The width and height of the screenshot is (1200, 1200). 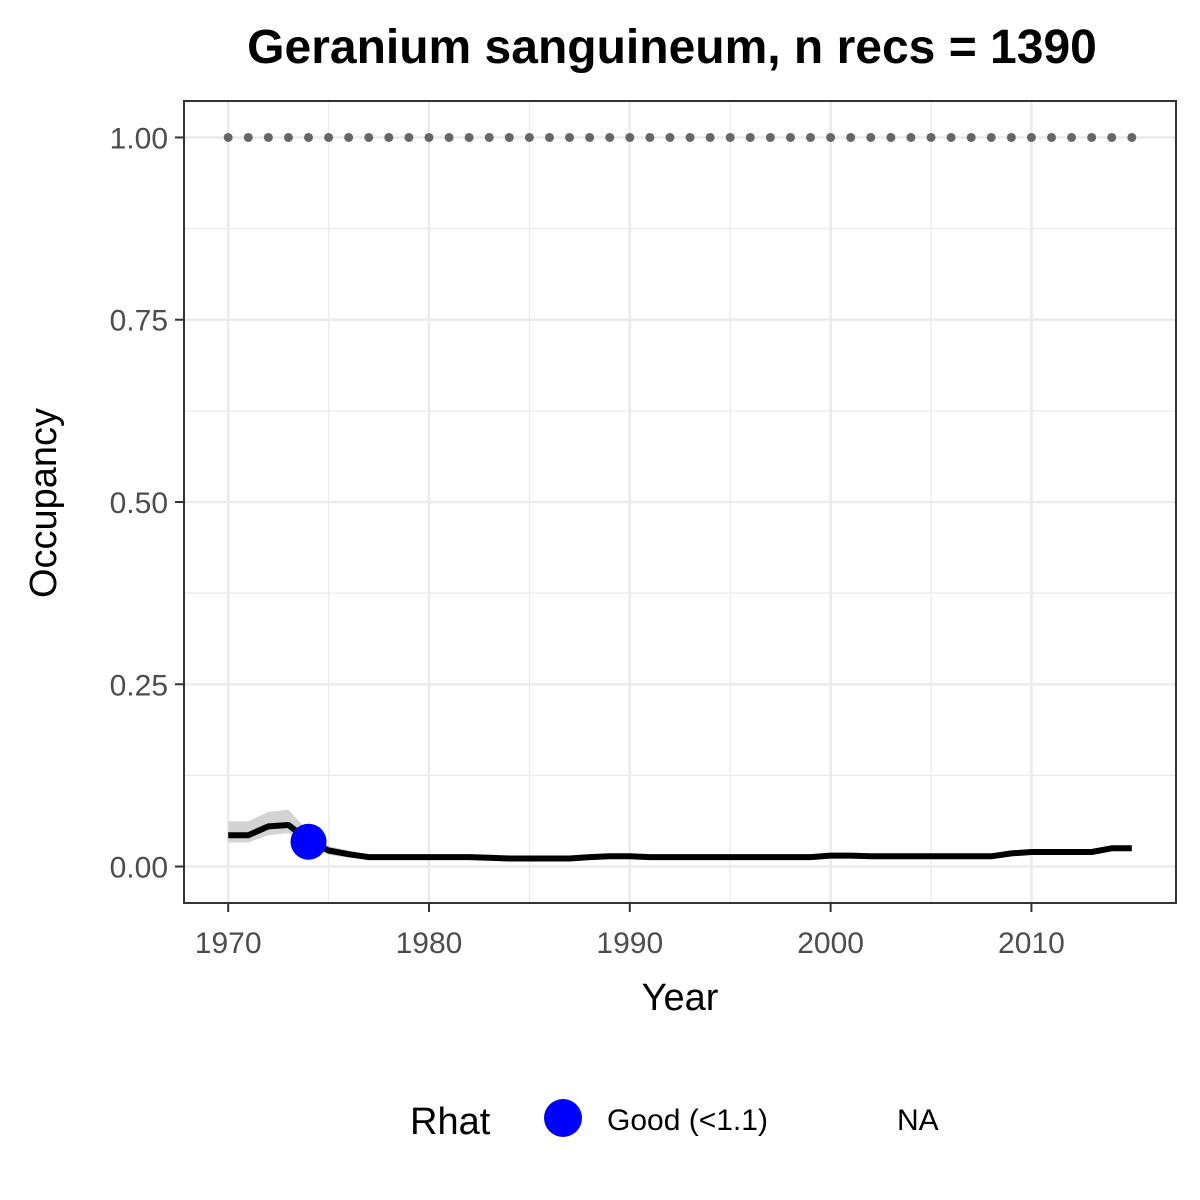 What do you see at coordinates (680, 998) in the screenshot?
I see `x-axis-title: Year` at bounding box center [680, 998].